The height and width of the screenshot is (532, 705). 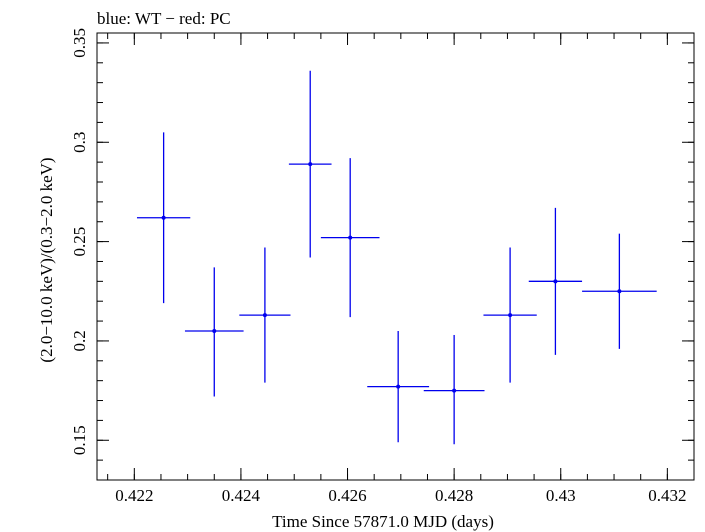 I want to click on x-tick-label: 0.426, so click(x=347, y=495).